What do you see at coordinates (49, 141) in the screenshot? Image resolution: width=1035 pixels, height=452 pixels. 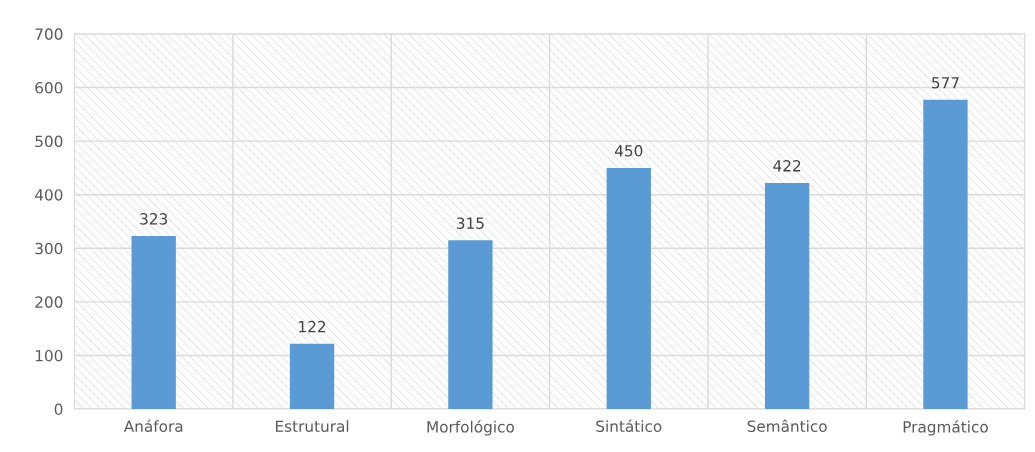 I see `y-tick-label: 500` at bounding box center [49, 141].